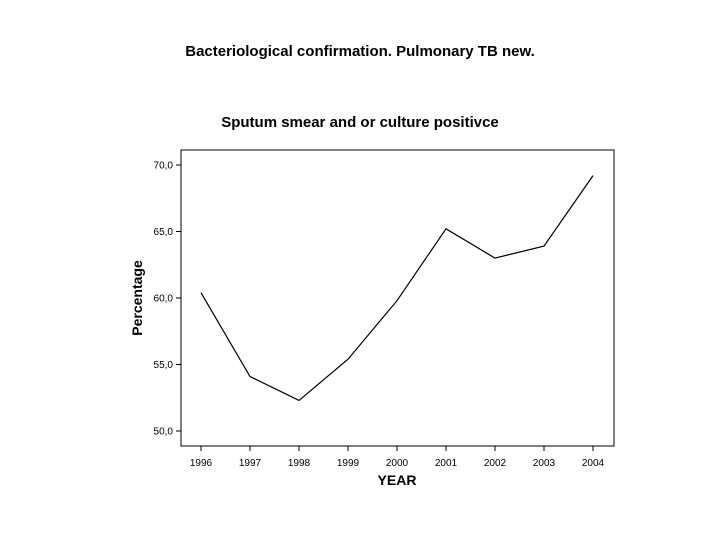 The image size is (720, 540). Describe the element at coordinates (544, 463) in the screenshot. I see `x-tick-label: 2003` at that location.